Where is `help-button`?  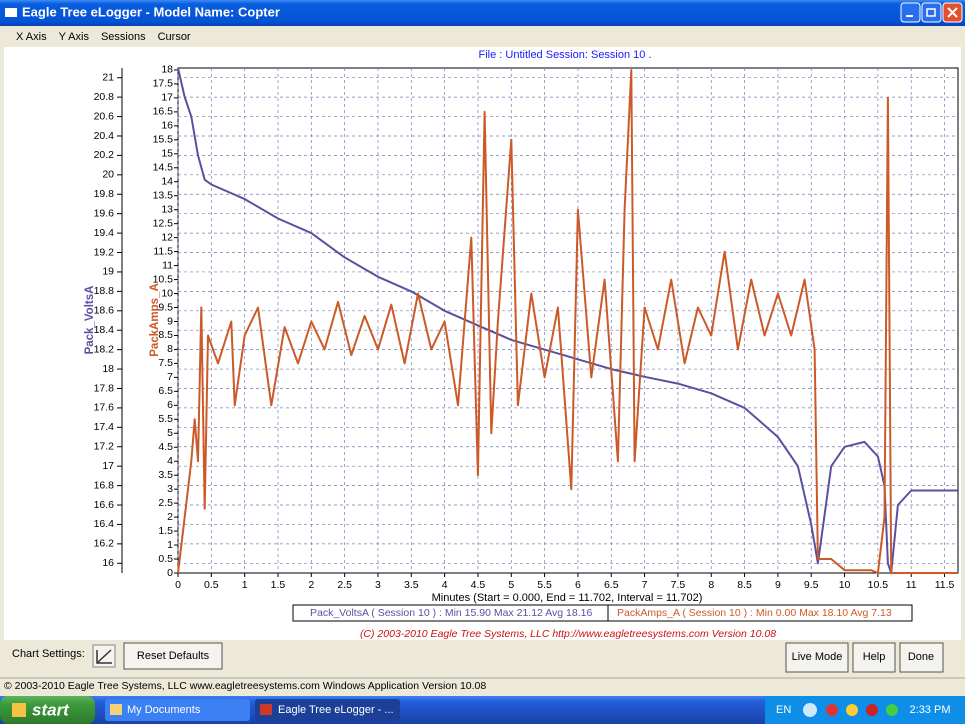
help-button is located at coordinates (874, 657).